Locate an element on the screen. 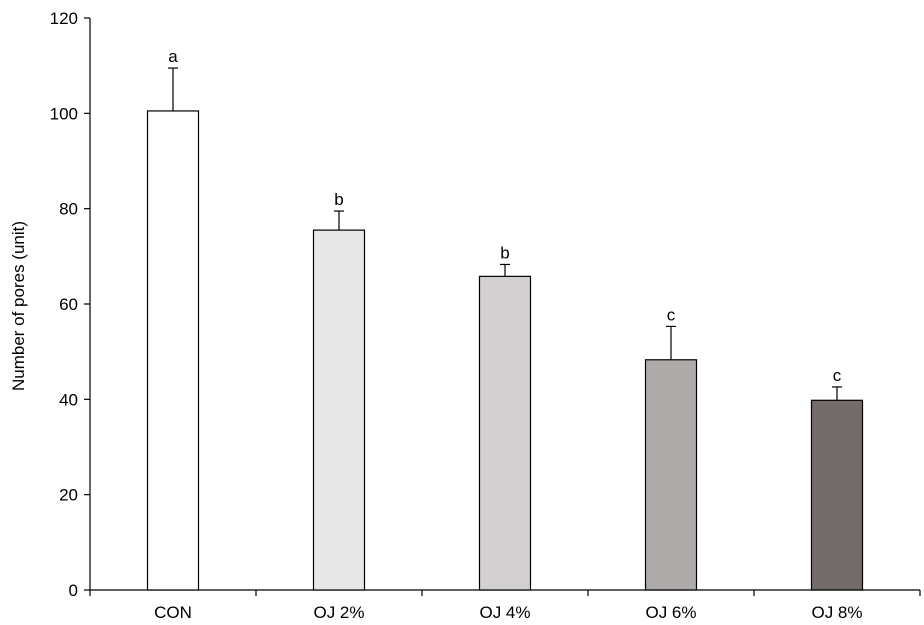  significance-label: a is located at coordinates (173, 56).